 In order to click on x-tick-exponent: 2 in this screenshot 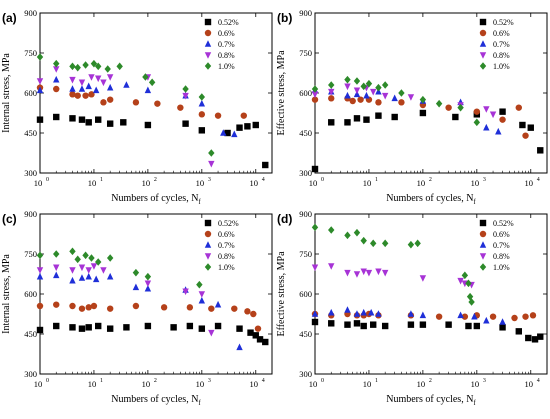, I will do `click(430, 180)`.